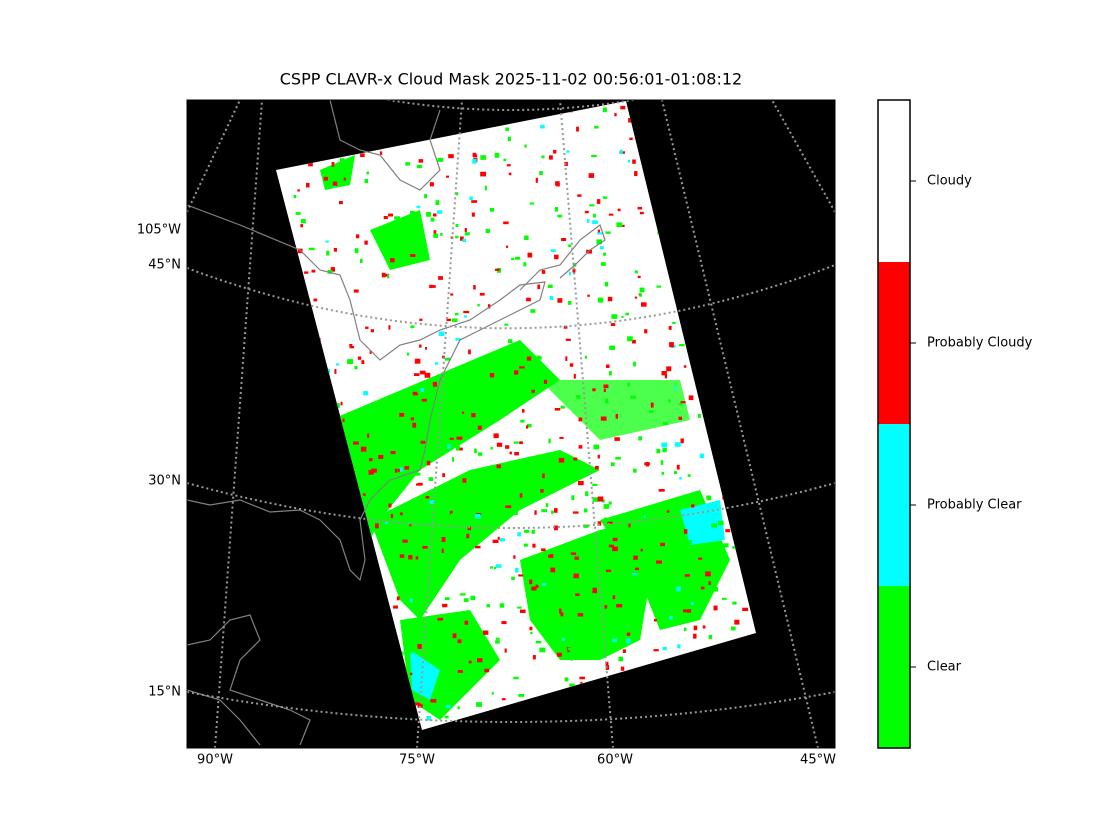 The width and height of the screenshot is (1120, 840). What do you see at coordinates (164, 692) in the screenshot?
I see `lat-label: 15°N` at bounding box center [164, 692].